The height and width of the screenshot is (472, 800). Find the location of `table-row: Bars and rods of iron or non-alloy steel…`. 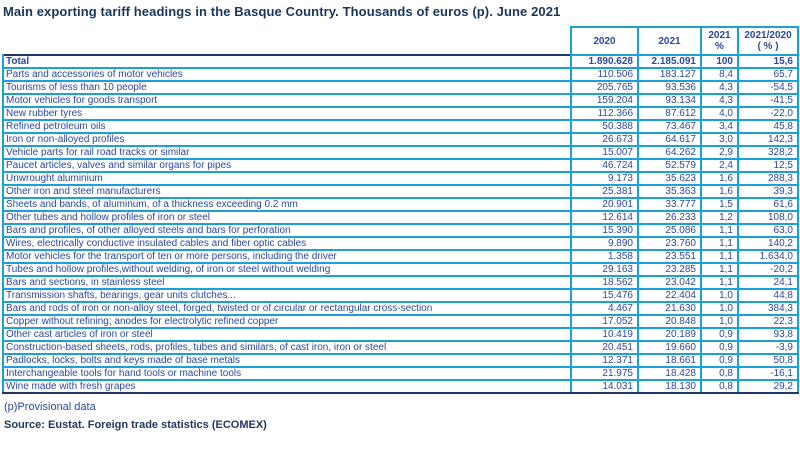

table-row: Bars and rods of iron or non-alloy steel… is located at coordinates (400, 308).